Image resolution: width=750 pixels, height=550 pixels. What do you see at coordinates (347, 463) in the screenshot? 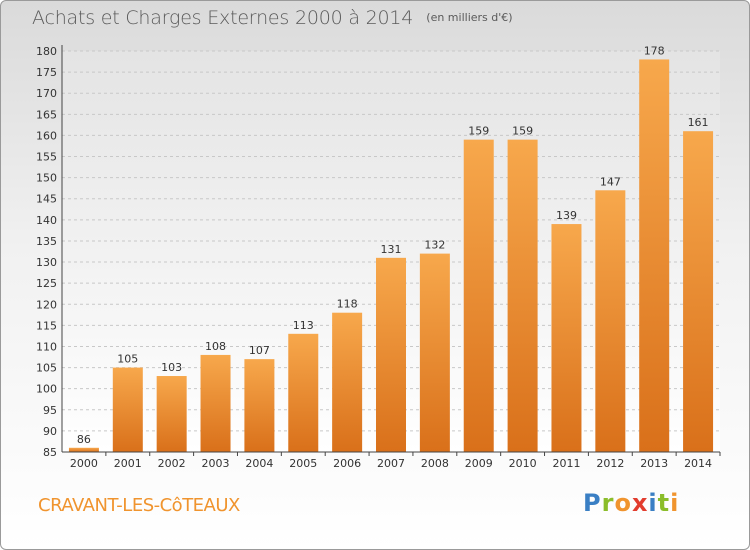
I see `x-tick-label: 2006` at bounding box center [347, 463].